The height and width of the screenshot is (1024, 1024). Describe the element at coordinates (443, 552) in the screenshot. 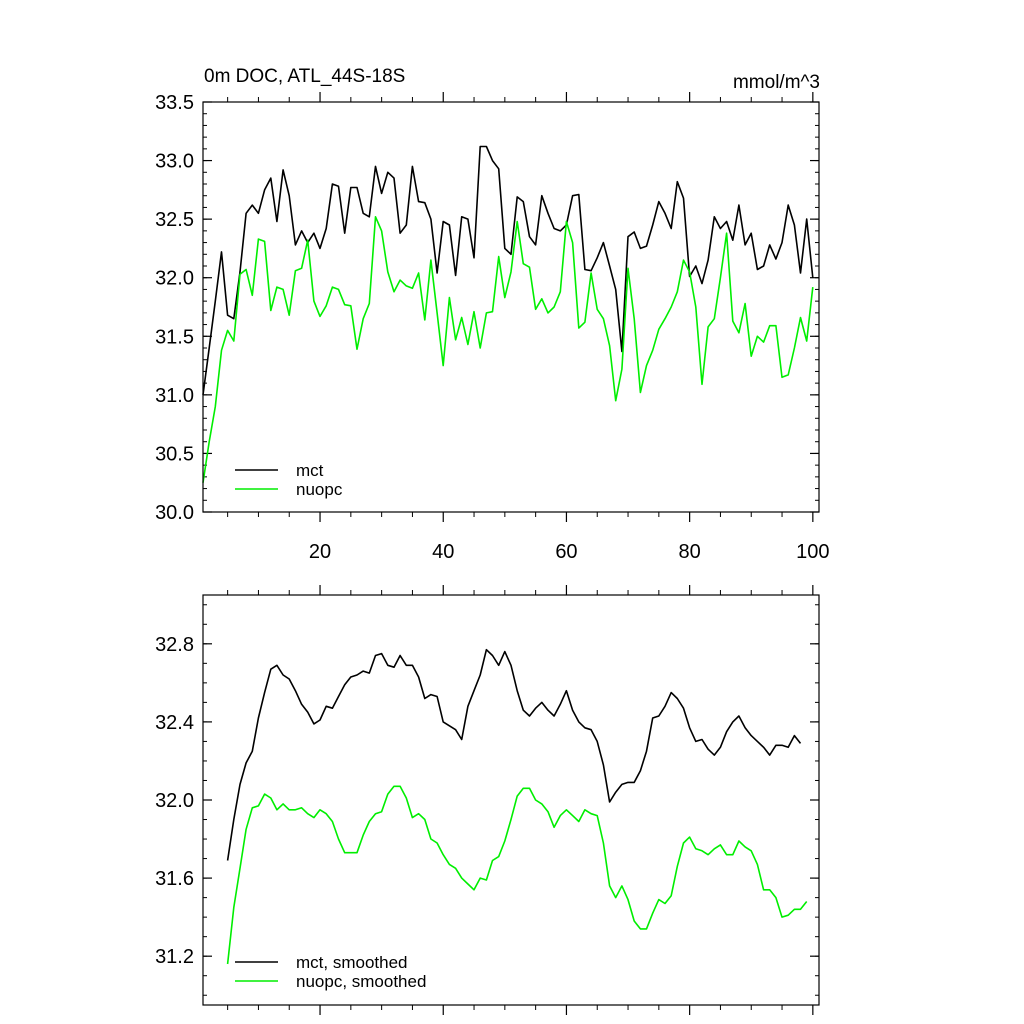

I see `top-x-tick-label: 40` at that location.